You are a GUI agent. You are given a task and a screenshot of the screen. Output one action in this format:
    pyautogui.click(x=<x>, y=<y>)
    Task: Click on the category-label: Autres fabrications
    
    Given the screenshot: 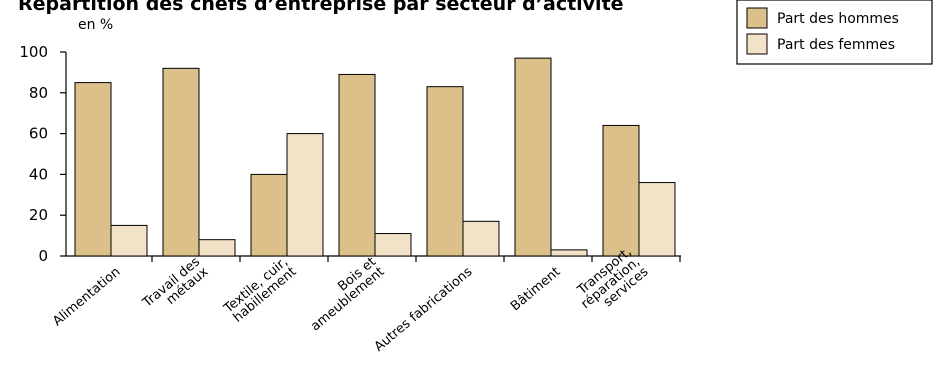 What is the action you would take?
    pyautogui.click(x=424, y=309)
    